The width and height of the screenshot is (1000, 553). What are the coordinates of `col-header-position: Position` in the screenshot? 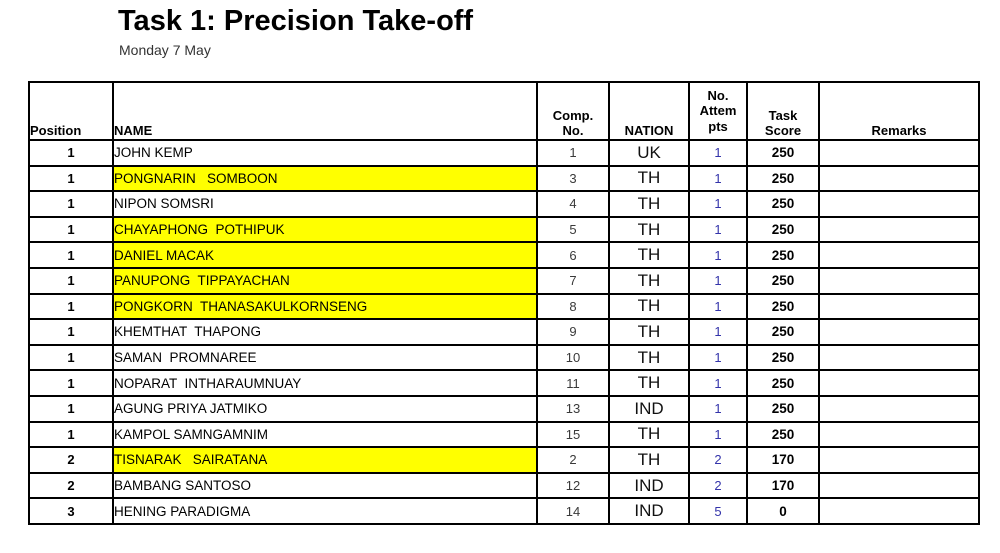 It's located at (71, 111).